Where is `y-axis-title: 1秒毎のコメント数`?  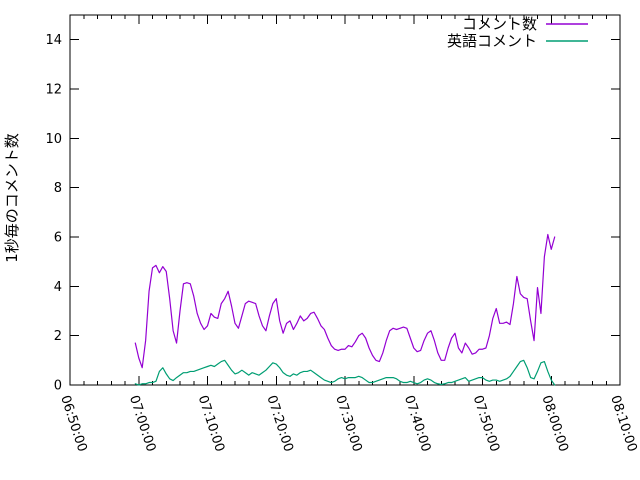
y-axis-title: 1秒毎のコメント数 is located at coordinates (12, 198).